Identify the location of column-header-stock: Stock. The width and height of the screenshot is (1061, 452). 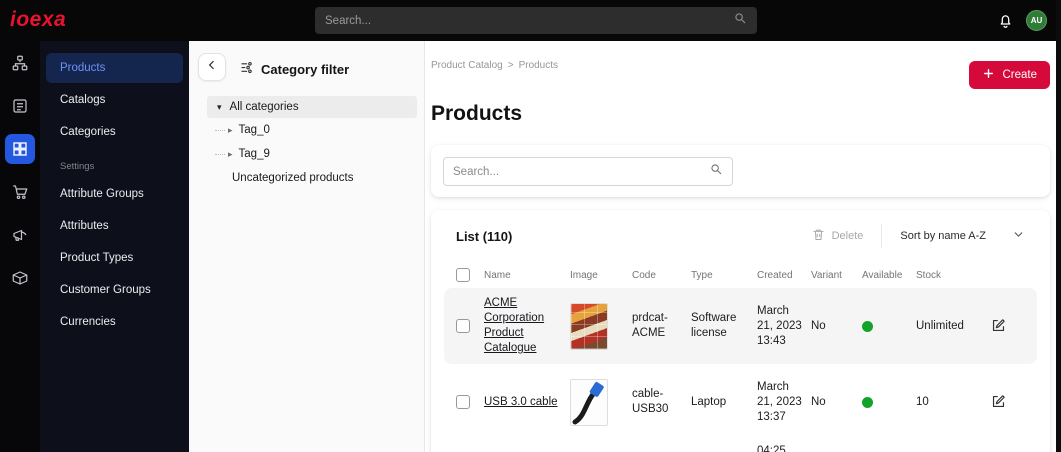
(929, 275).